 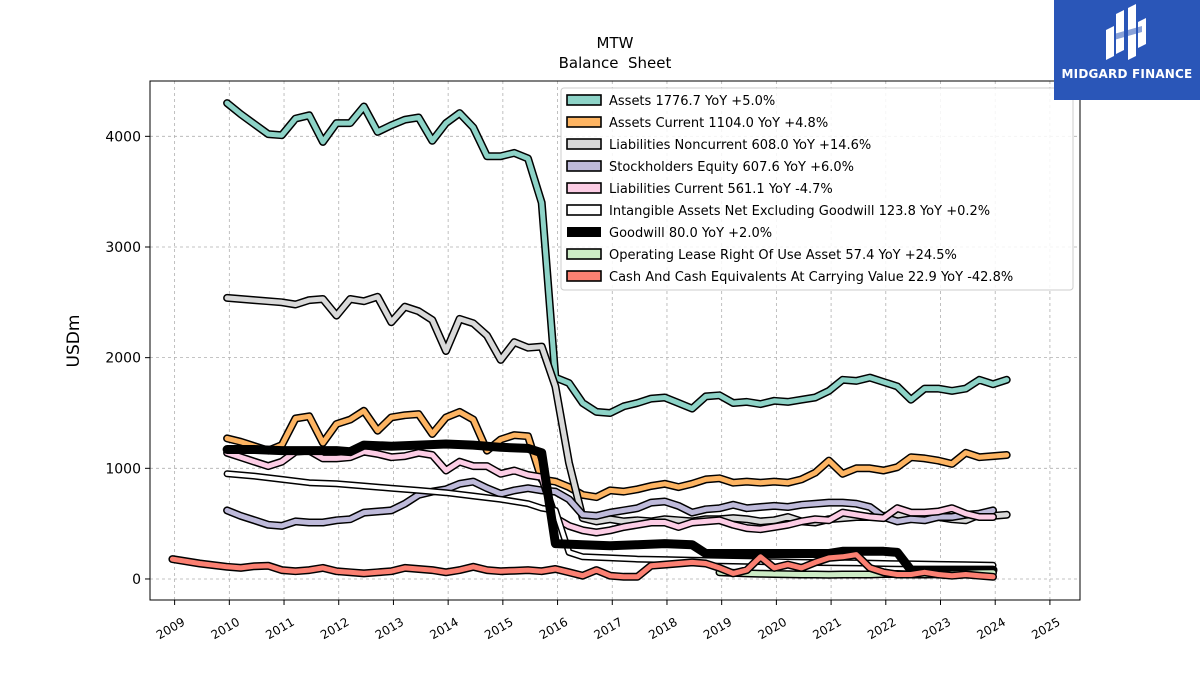 What do you see at coordinates (662, 628) in the screenshot?
I see `x-tick-label: 2018` at bounding box center [662, 628].